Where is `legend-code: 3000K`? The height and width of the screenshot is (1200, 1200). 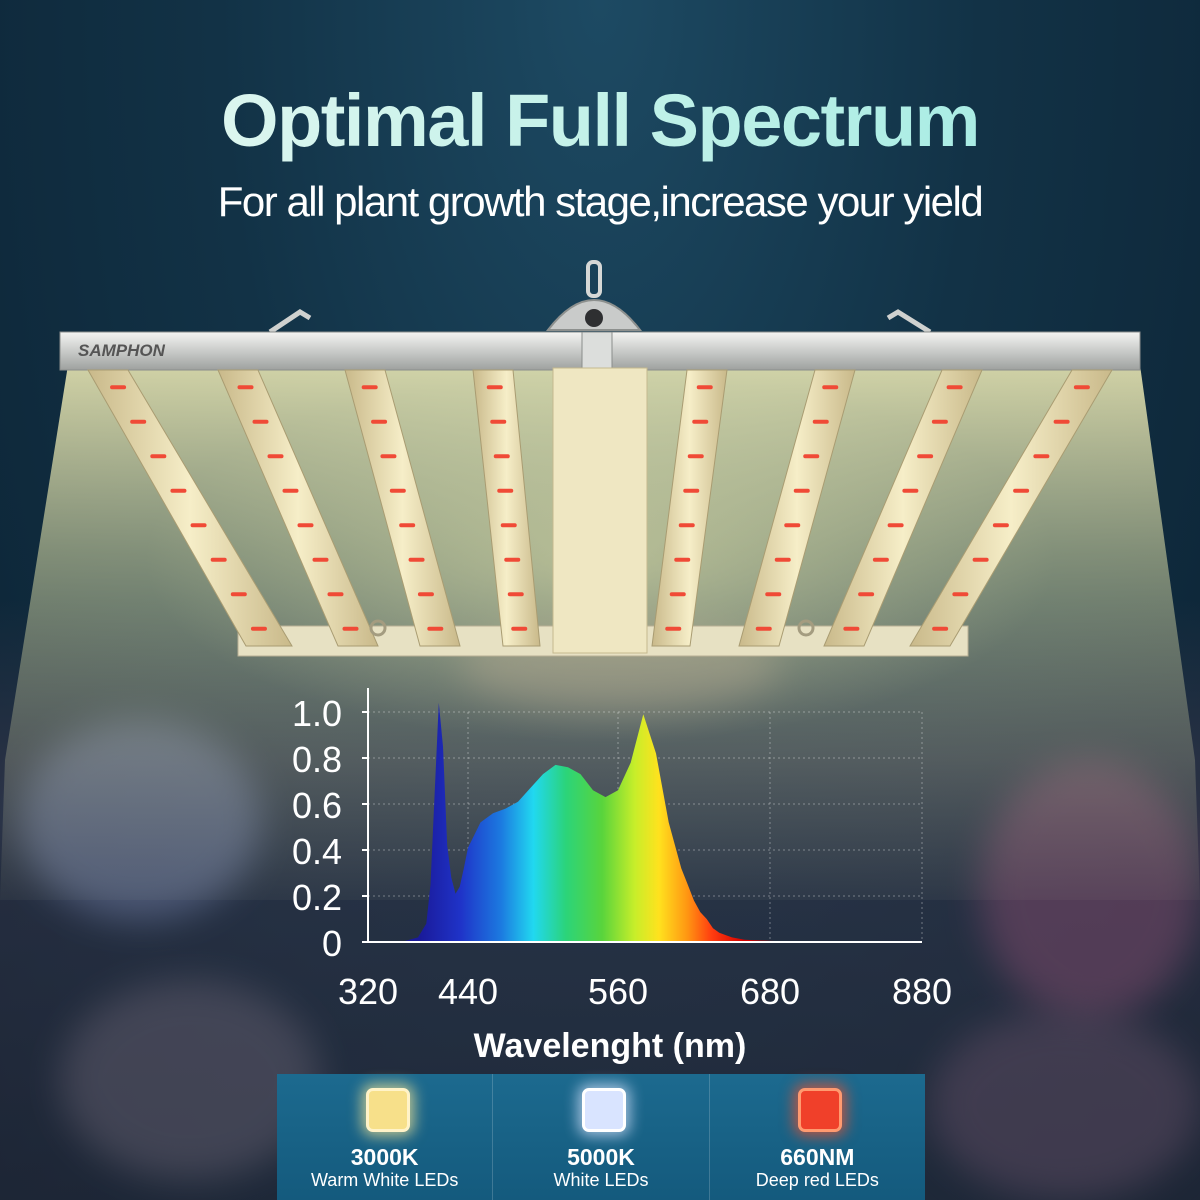 legend-code: 3000K is located at coordinates (384, 1157).